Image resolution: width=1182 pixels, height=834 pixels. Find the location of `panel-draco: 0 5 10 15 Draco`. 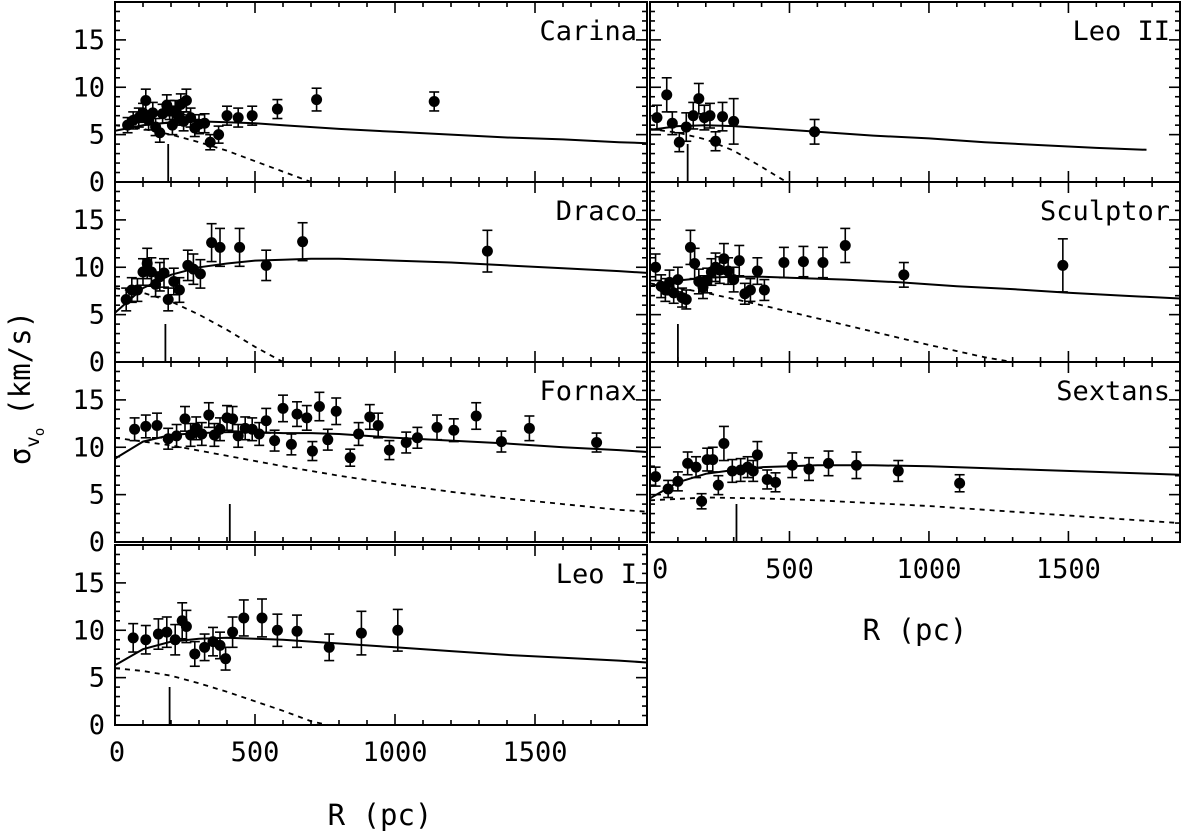

panel-draco: 0 5 10 15 Draco is located at coordinates (360, 279).